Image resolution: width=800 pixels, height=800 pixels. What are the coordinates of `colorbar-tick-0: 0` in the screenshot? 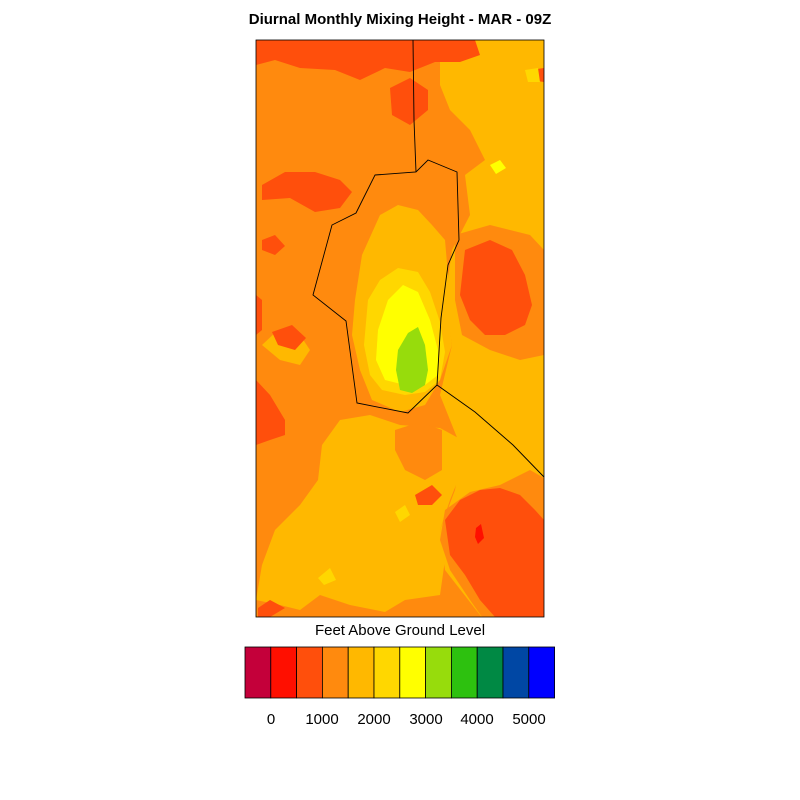 It's located at (271, 719).